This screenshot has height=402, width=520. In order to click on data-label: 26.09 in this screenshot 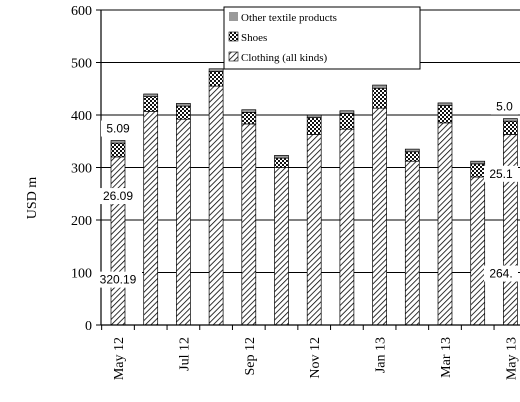, I will do `click(118, 196)`.